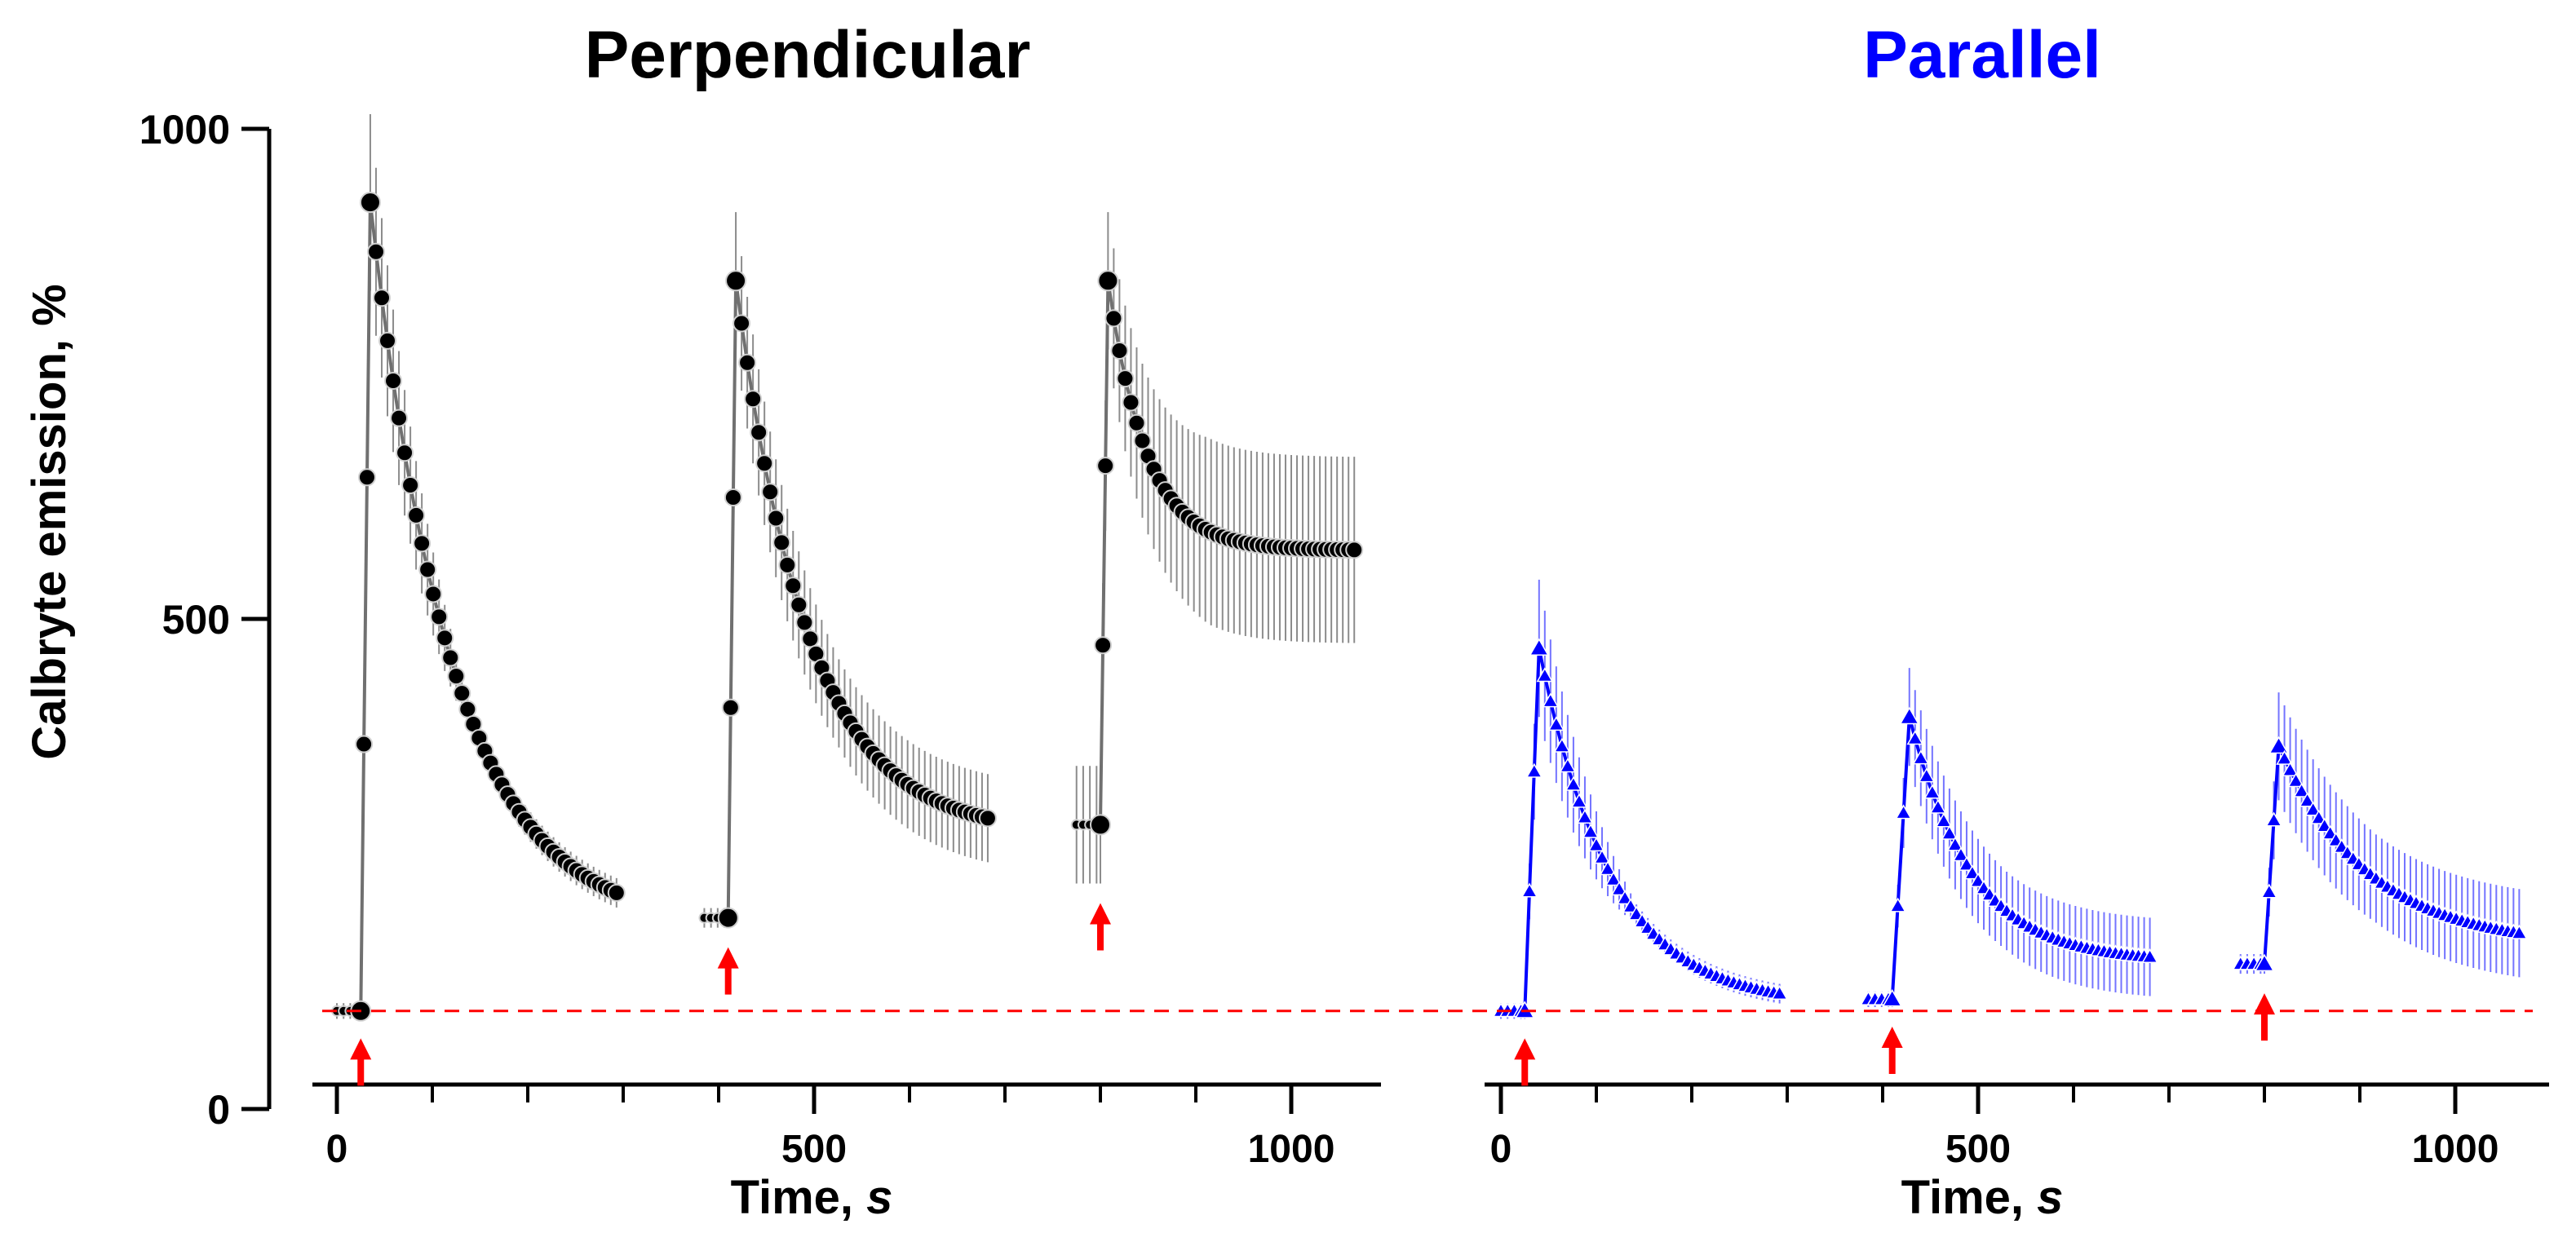  Describe the element at coordinates (337, 1149) in the screenshot. I see `x-tick-label-0: 0` at that location.